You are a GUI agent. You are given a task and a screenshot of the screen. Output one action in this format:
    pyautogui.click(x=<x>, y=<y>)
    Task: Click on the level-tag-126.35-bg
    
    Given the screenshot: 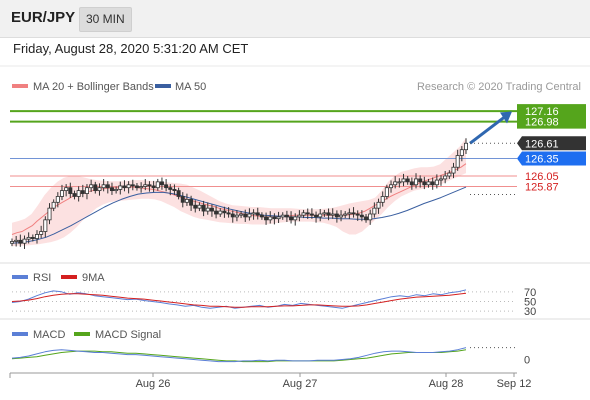 What is the action you would take?
    pyautogui.click(x=551, y=158)
    